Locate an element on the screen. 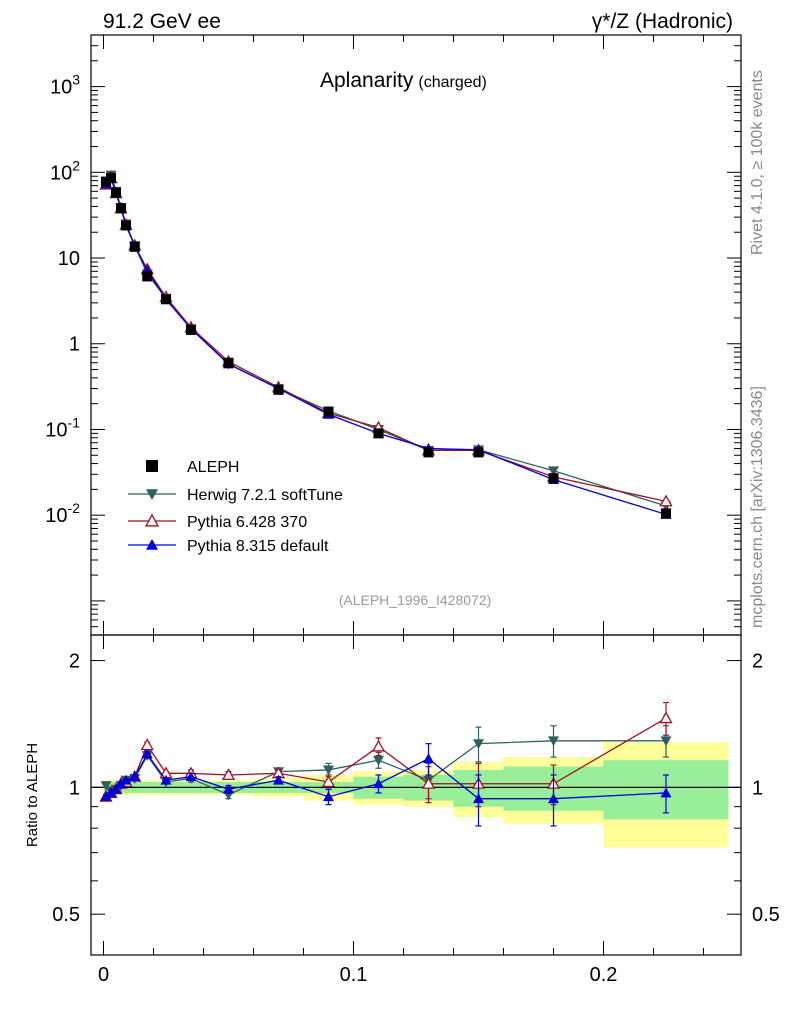 This screenshot has width=786, height=1024. legend-label: ALEPH is located at coordinates (213, 467).